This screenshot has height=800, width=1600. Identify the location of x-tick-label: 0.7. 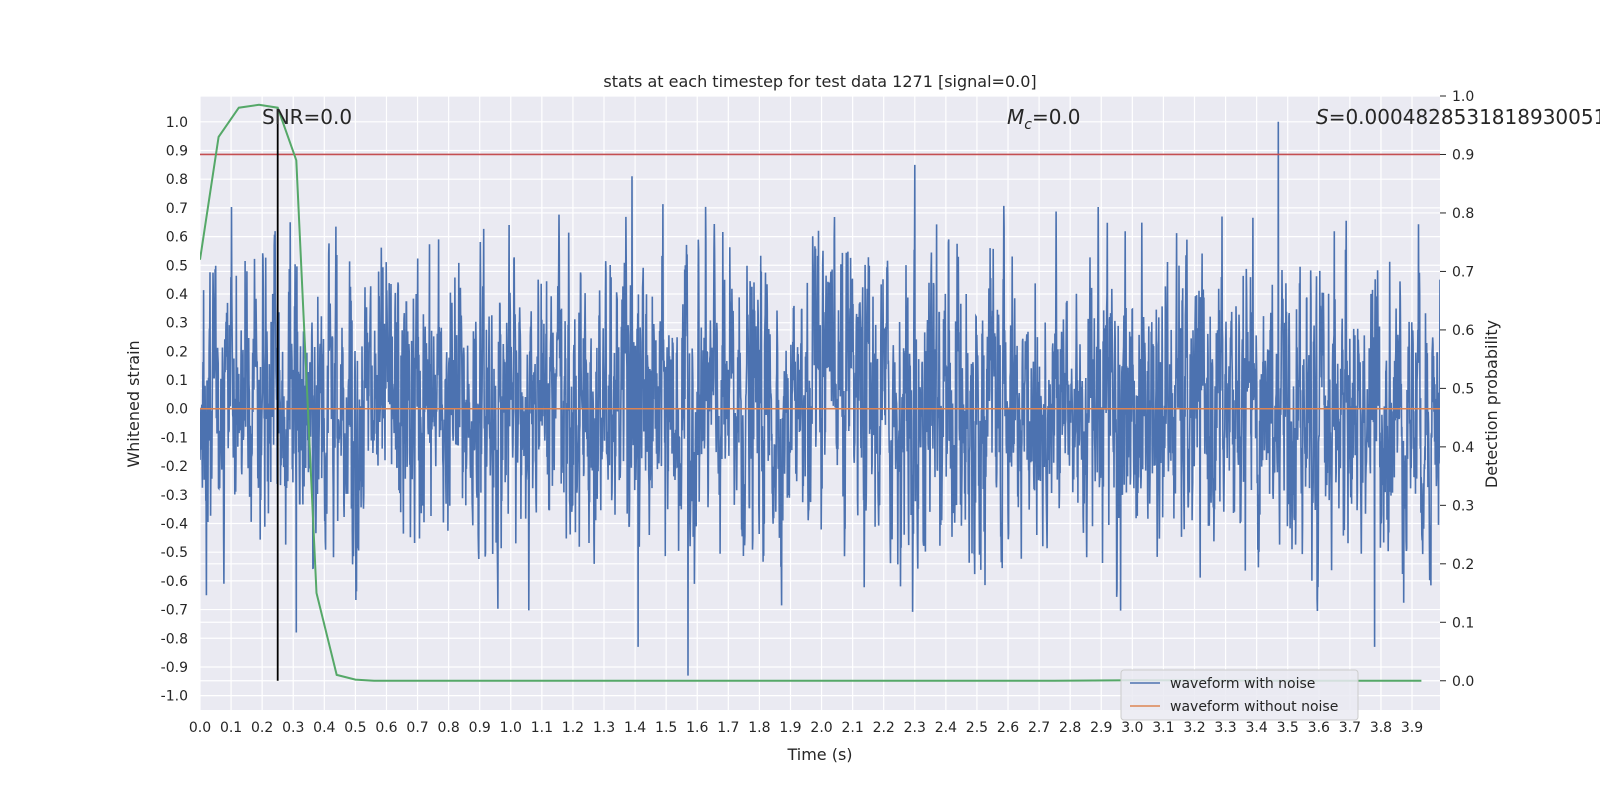
(417, 728).